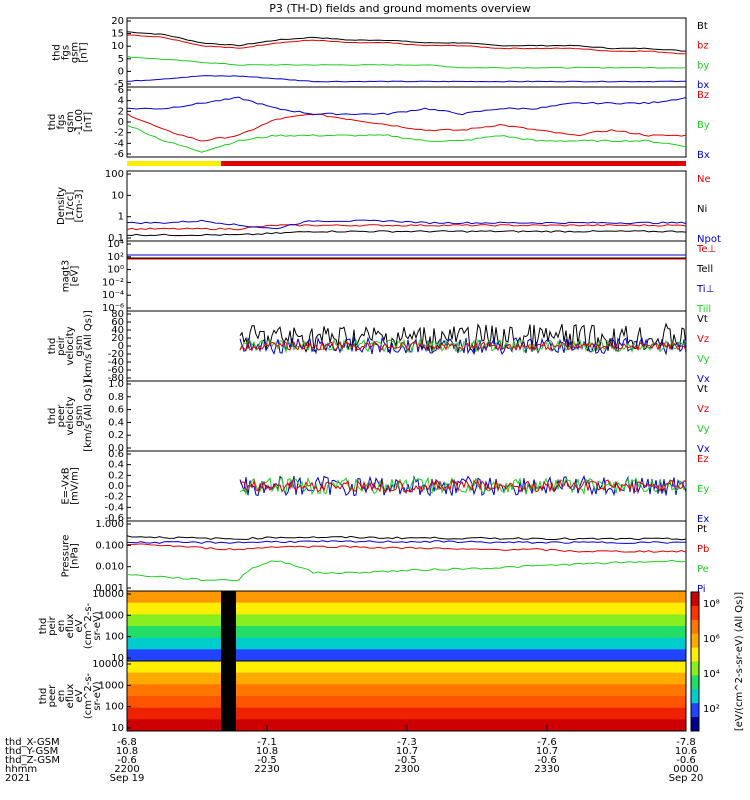 This screenshot has width=750, height=800. I want to click on y-tick-label: 1.000, so click(109, 524).